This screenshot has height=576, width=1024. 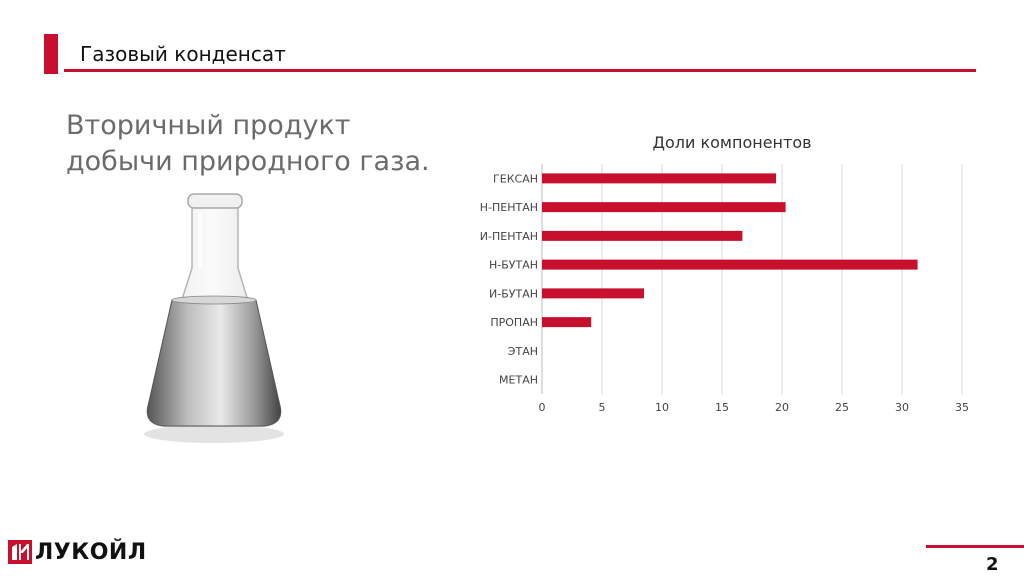 What do you see at coordinates (509, 207) in the screenshot?
I see `y-category-label: Н-ПЕНТАН` at bounding box center [509, 207].